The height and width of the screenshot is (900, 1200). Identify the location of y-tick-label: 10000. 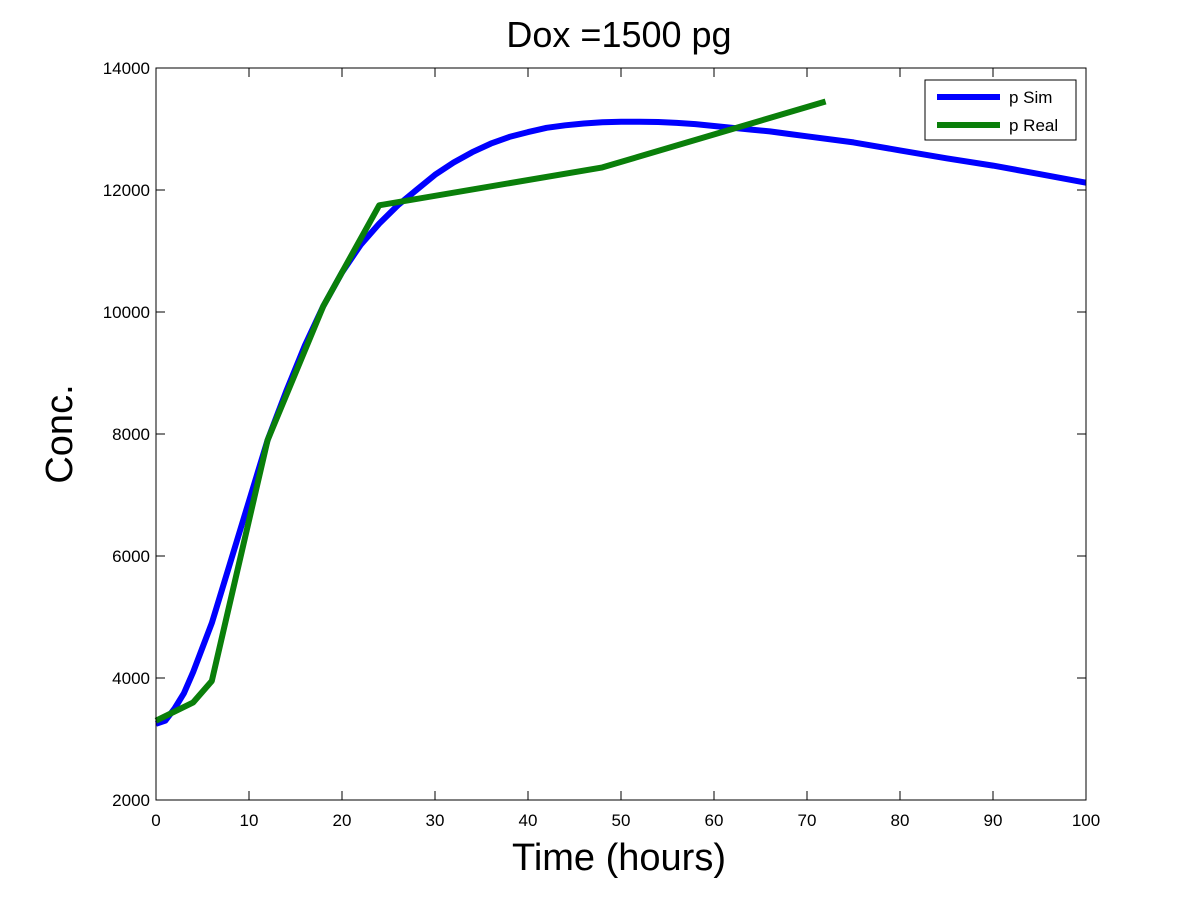
(126, 312).